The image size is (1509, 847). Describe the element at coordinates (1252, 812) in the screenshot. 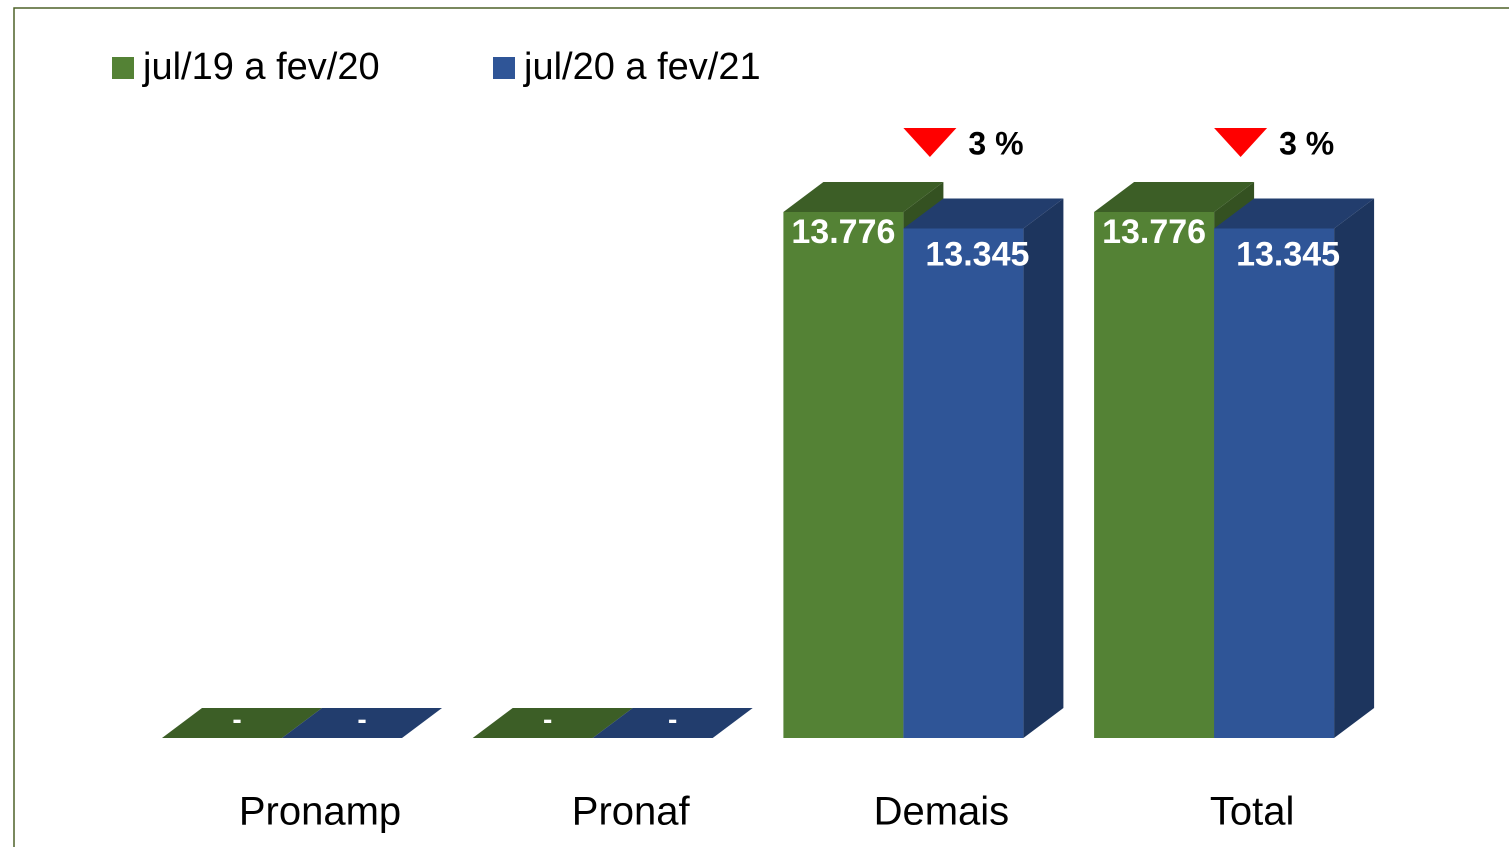

I see `x-tick-label: Total` at that location.